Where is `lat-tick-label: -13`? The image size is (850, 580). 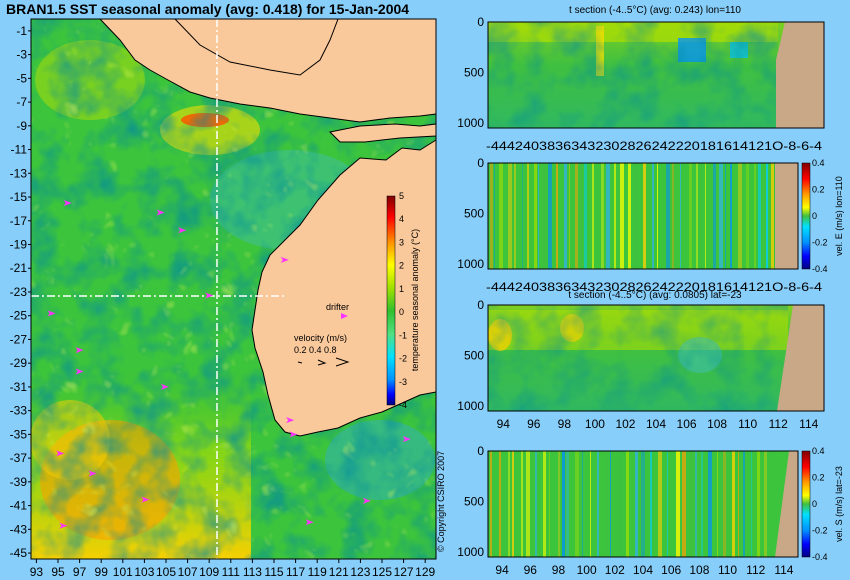
lat-tick-label: -13 is located at coordinates (19, 173).